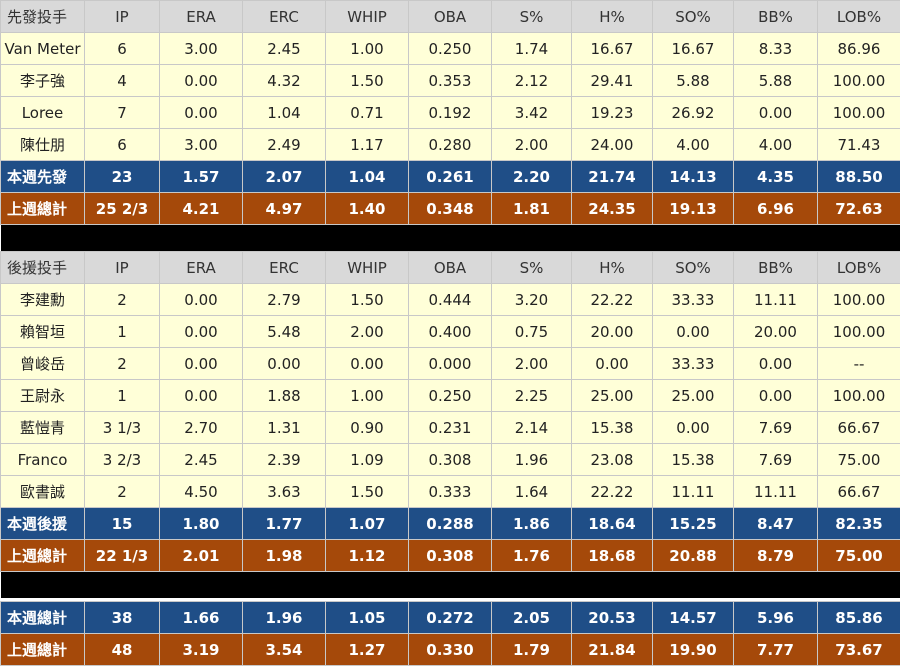  What do you see at coordinates (450, 145) in the screenshot?
I see `stat-cell: 0.280` at bounding box center [450, 145].